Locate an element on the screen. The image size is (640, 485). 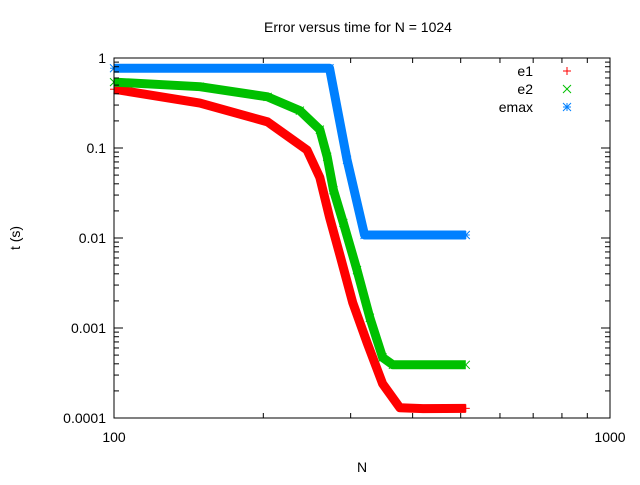
x-tick-label: 100 is located at coordinates (114, 437).